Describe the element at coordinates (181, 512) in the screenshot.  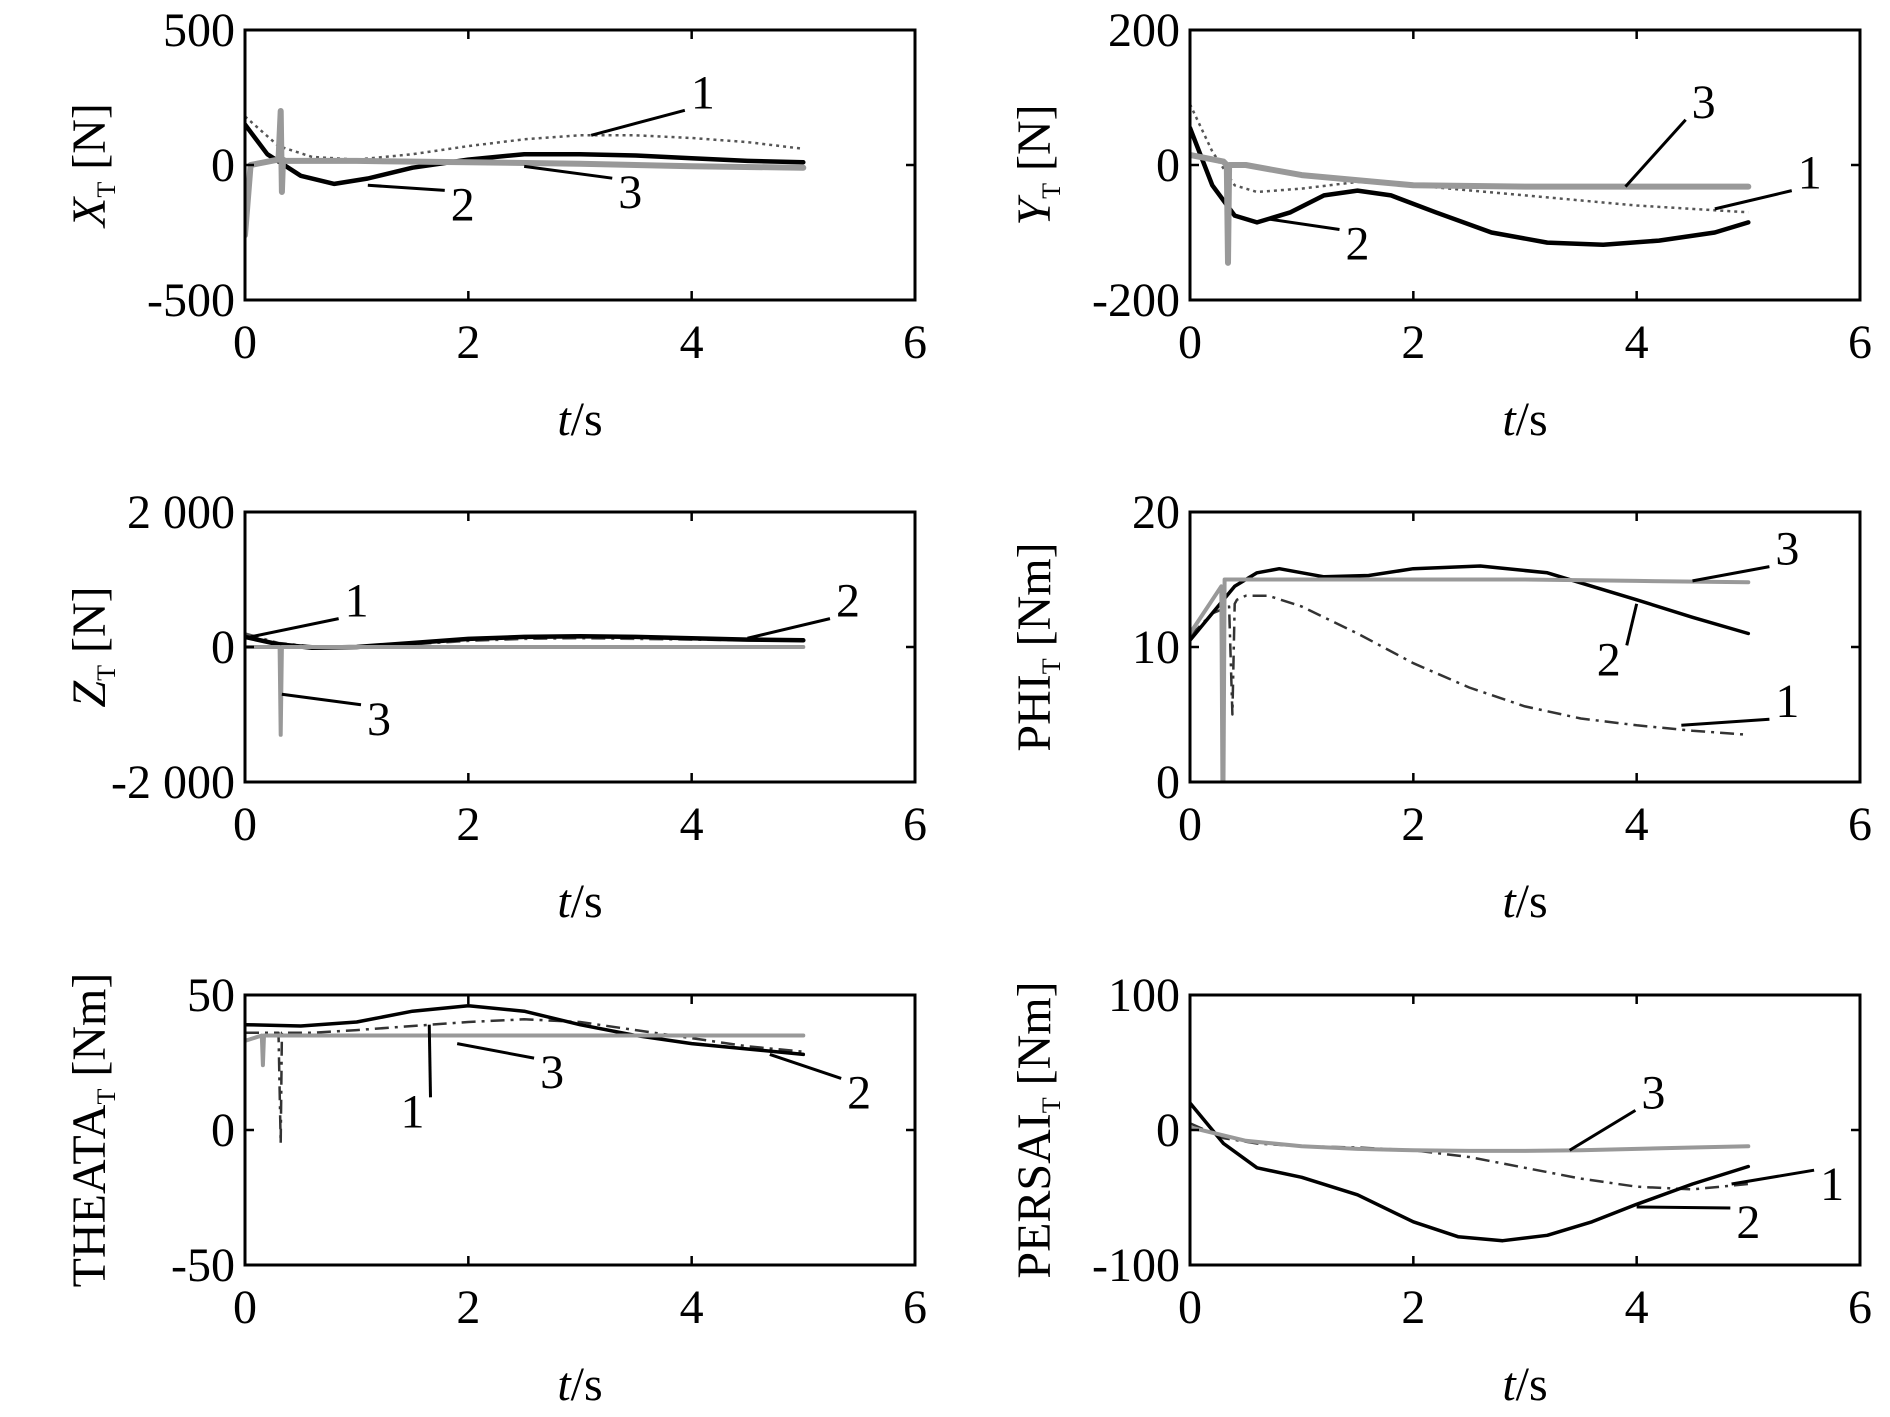
I see `y-tick-label: 2 000` at that location.